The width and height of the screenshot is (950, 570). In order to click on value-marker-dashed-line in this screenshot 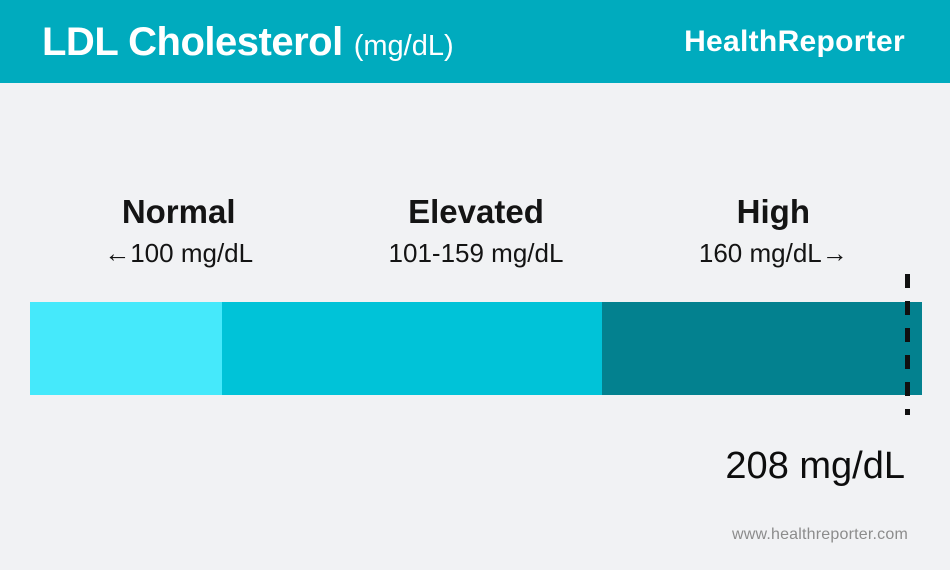, I will do `click(907, 344)`.